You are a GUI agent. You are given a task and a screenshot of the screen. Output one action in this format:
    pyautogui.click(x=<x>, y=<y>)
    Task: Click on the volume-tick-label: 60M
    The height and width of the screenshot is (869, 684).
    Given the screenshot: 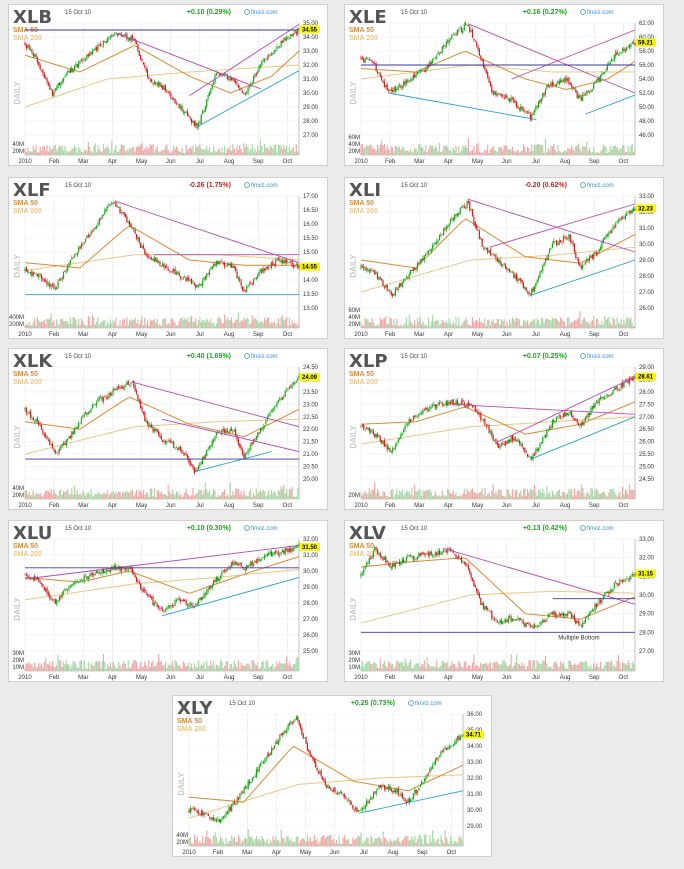 What is the action you would take?
    pyautogui.click(x=354, y=138)
    